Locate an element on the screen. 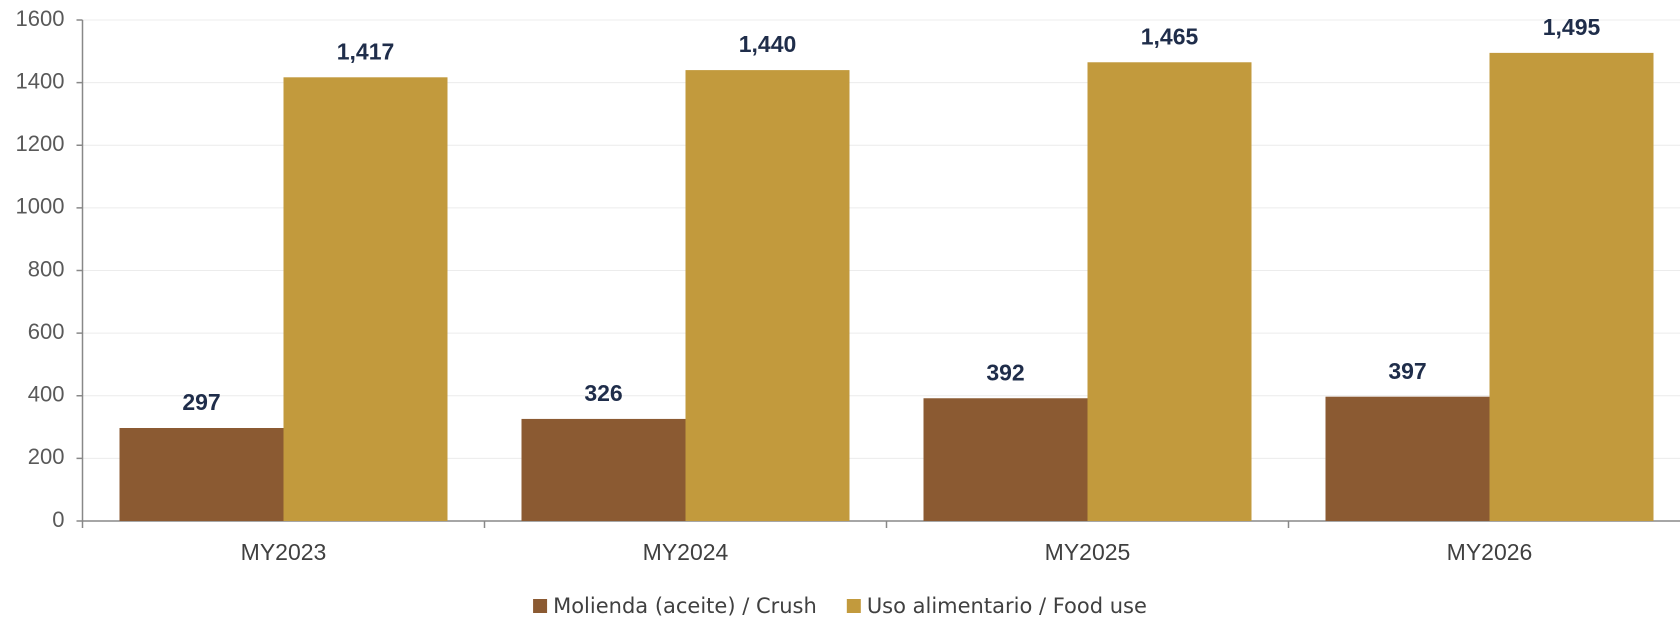  value-label: 1,440 is located at coordinates (768, 44).